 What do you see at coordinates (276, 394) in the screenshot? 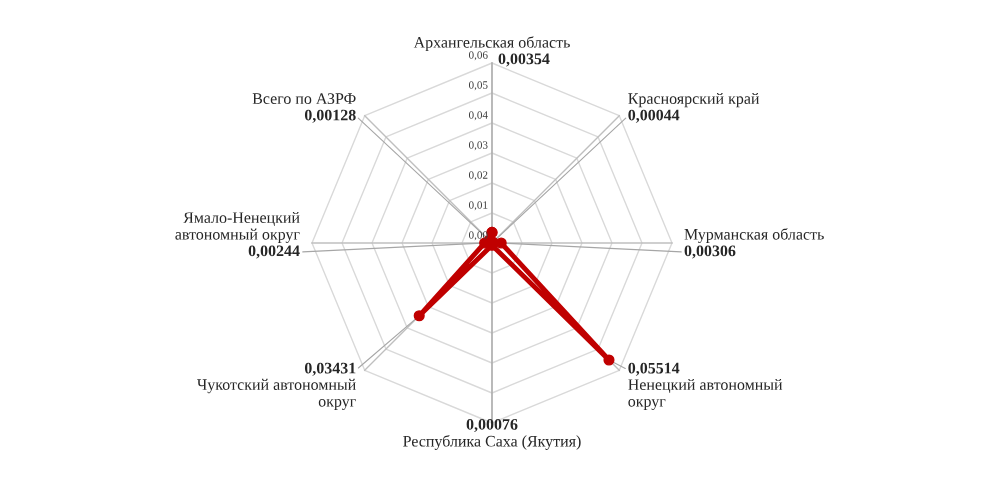
I see `spoke-label: Чукотский автономный округ` at bounding box center [276, 394].